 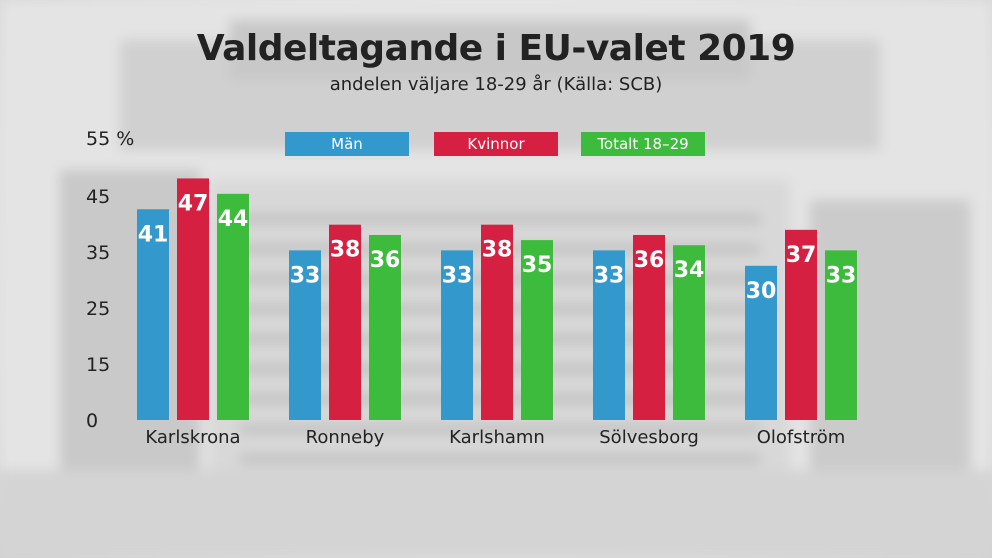 I want to click on category-label: Ronneby, so click(x=345, y=437).